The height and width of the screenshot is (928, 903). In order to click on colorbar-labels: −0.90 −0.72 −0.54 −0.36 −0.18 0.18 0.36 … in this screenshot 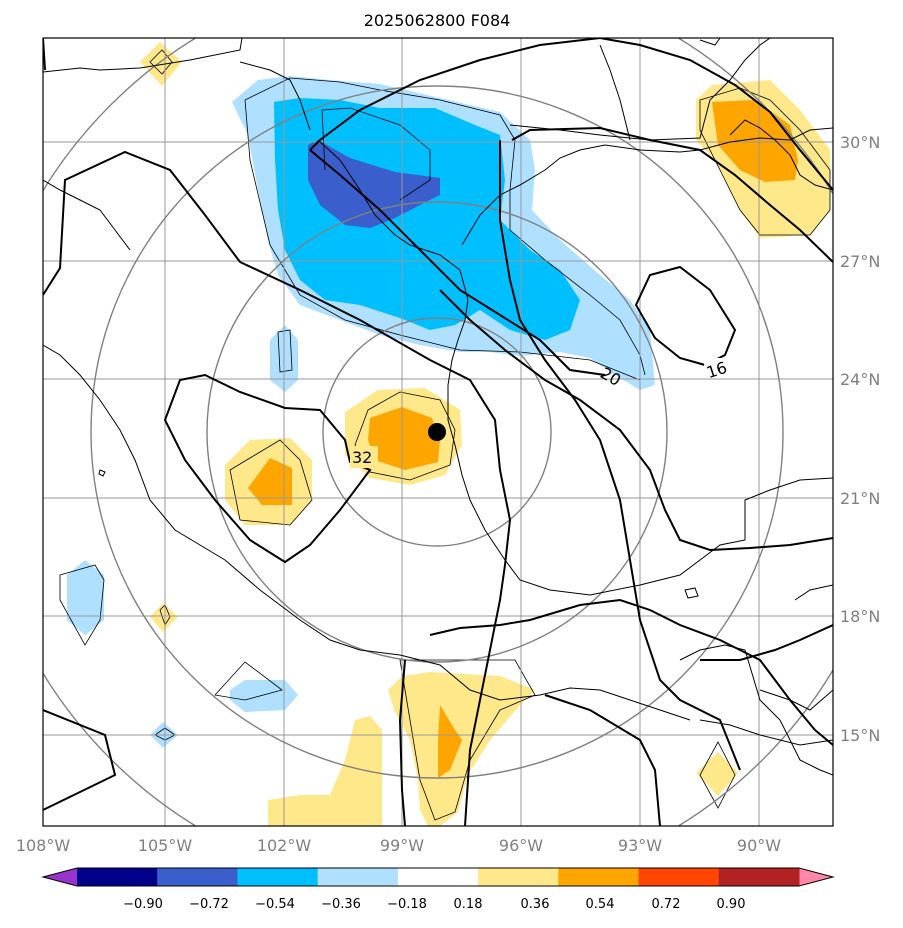, I will do `click(434, 904)`.